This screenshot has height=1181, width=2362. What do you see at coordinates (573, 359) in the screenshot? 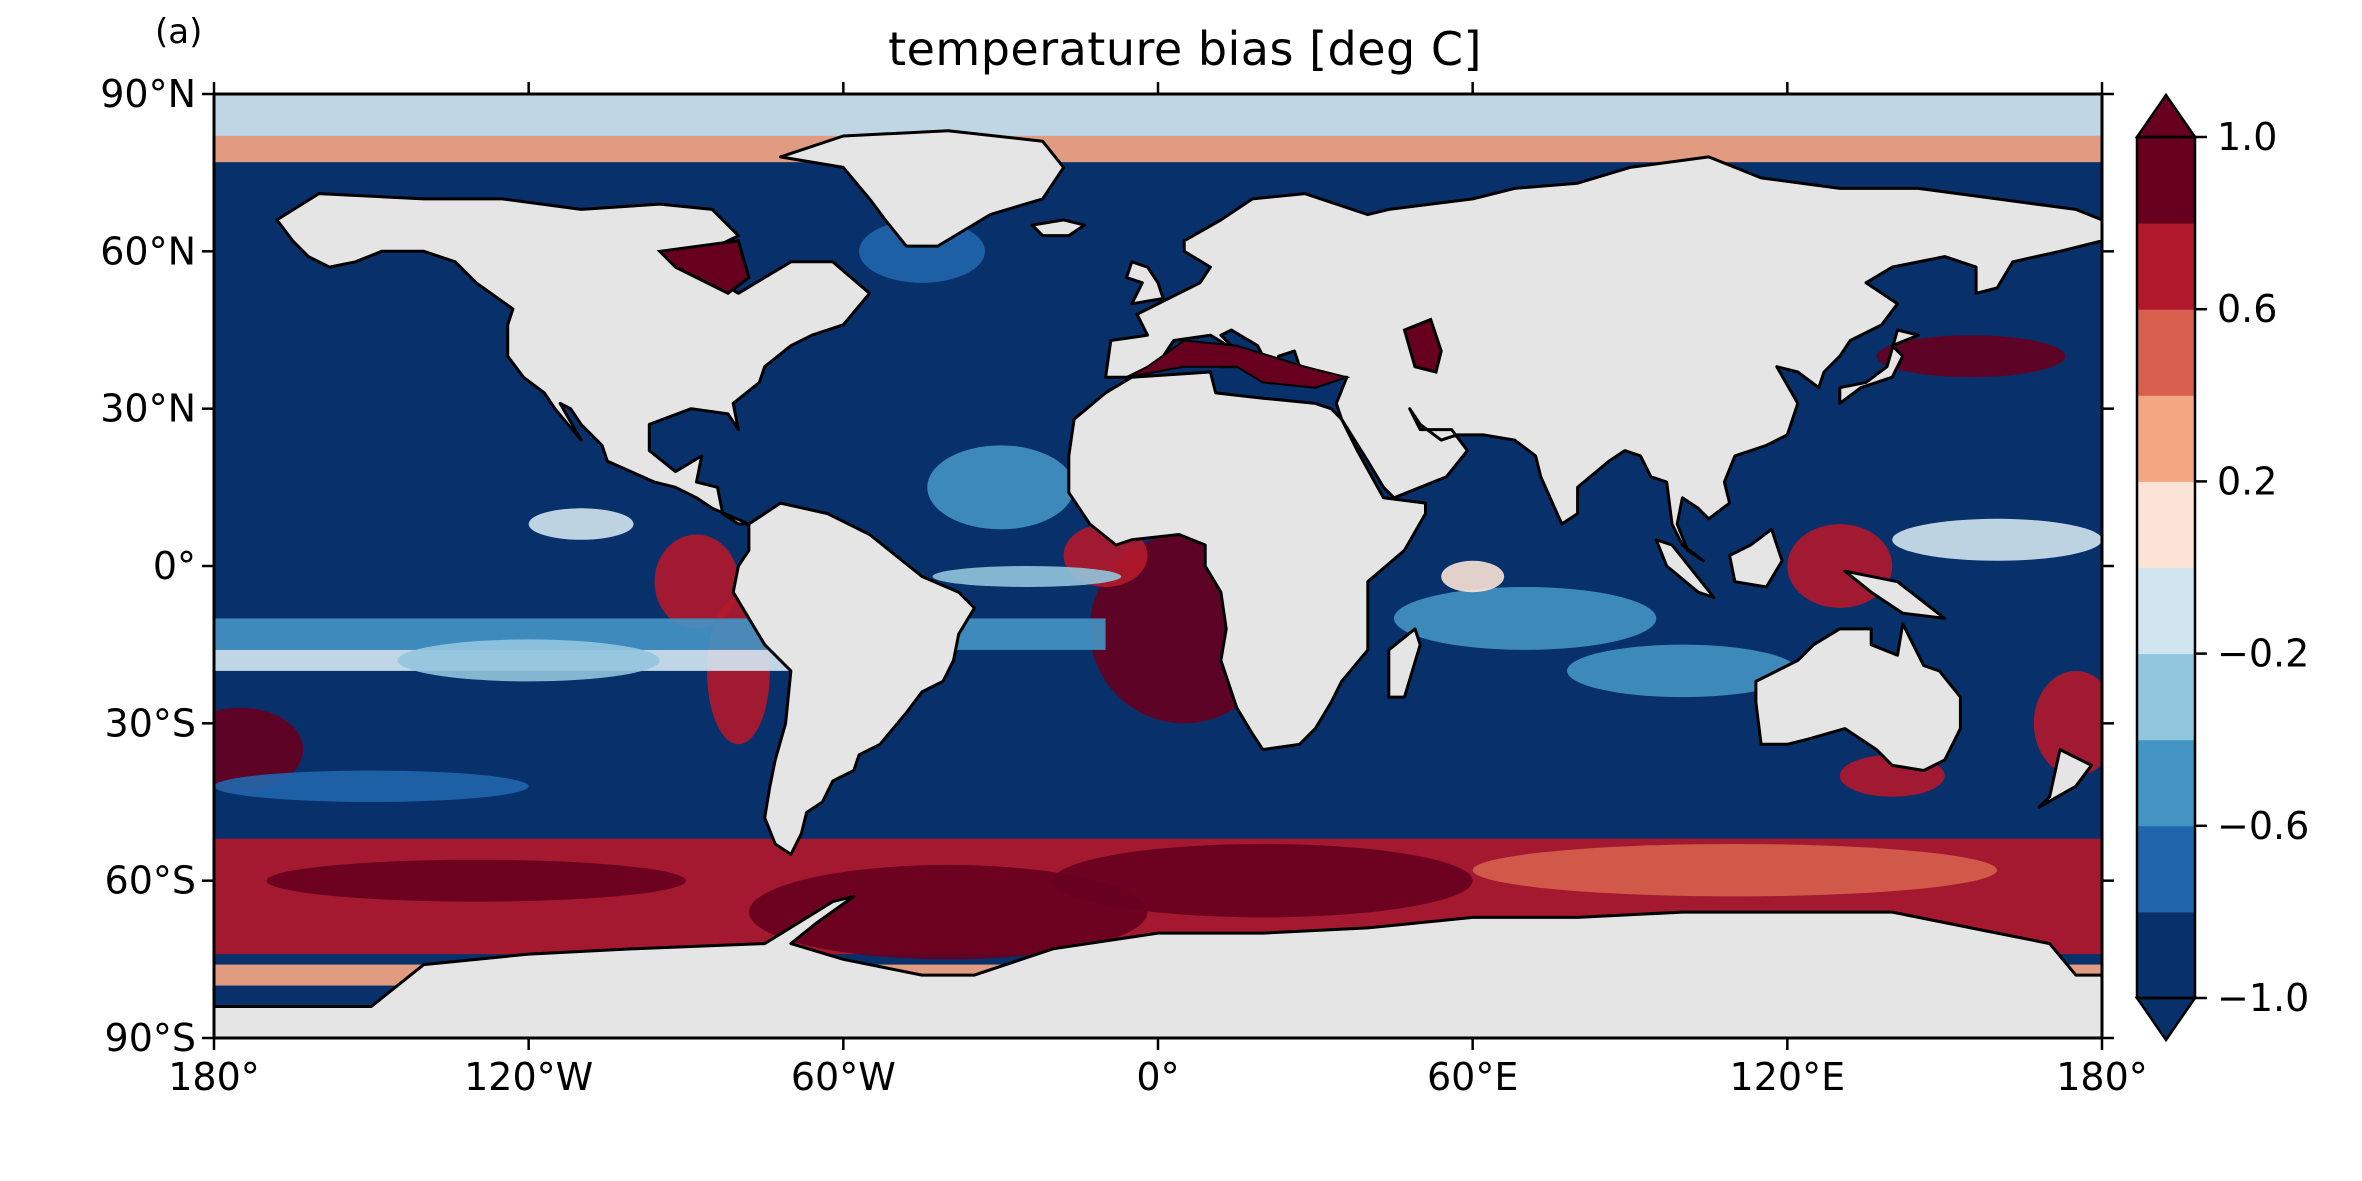
I see `land-north-america` at bounding box center [573, 359].